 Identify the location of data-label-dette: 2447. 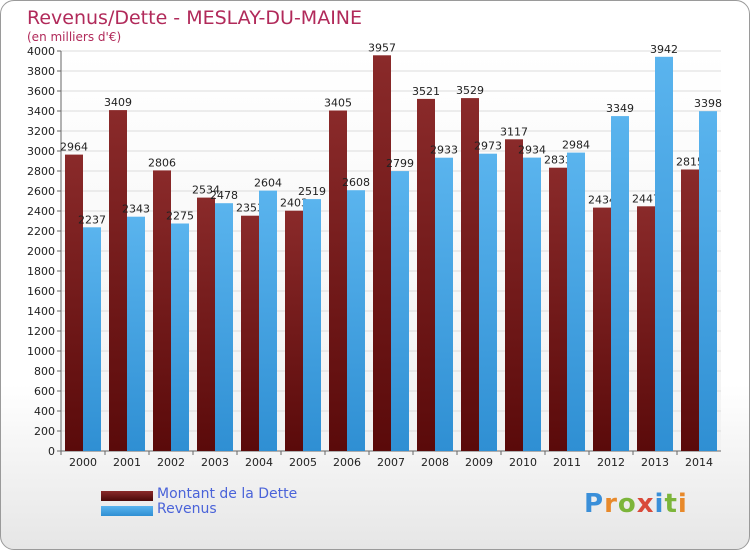
(646, 198).